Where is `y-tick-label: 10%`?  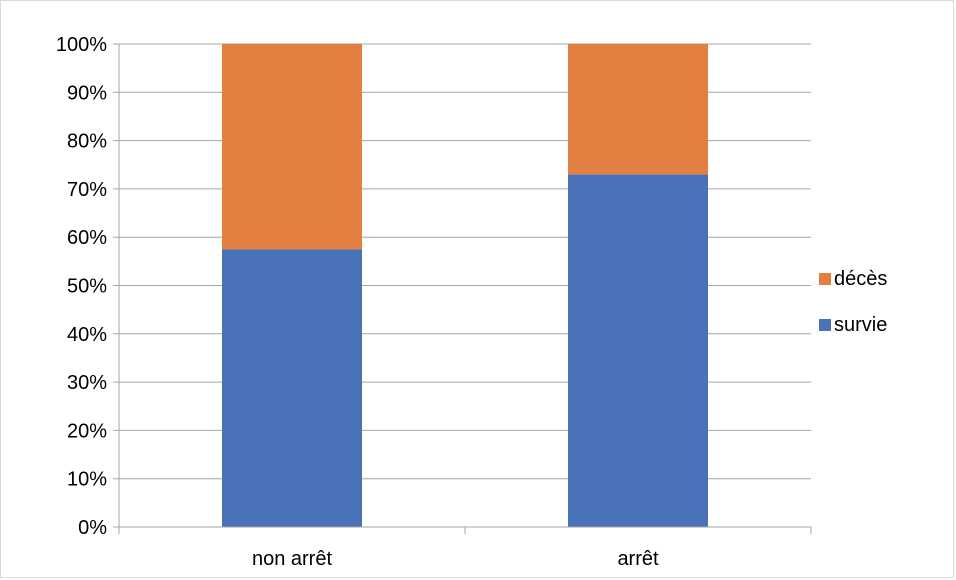
y-tick-label: 10% is located at coordinates (87, 480).